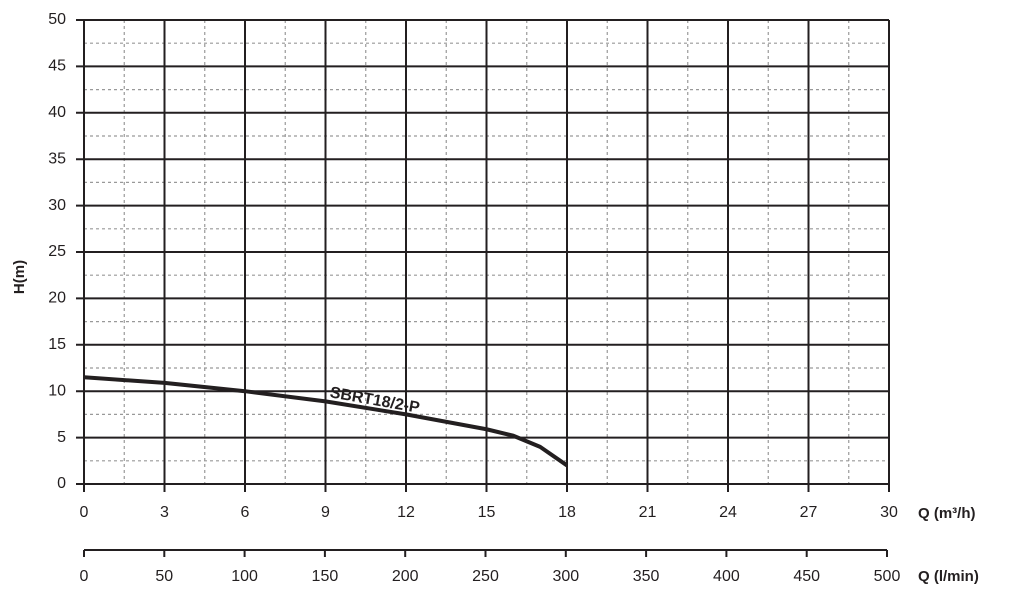 This screenshot has height=599, width=1022. I want to click on x-tick-label: 15, so click(487, 512).